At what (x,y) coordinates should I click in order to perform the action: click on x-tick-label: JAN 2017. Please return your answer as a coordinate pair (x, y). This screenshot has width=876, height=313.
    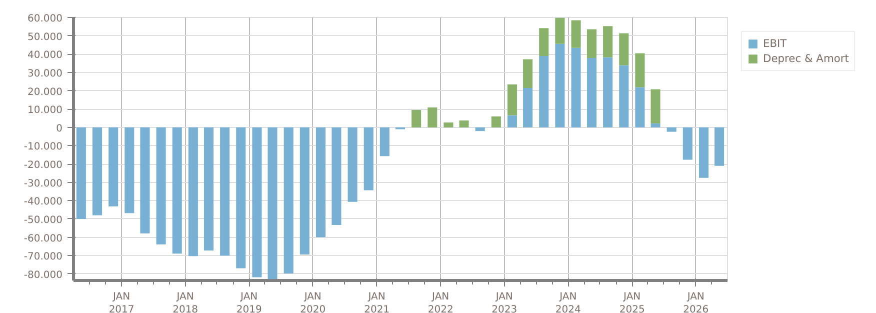
    Looking at the image, I should click on (121, 302).